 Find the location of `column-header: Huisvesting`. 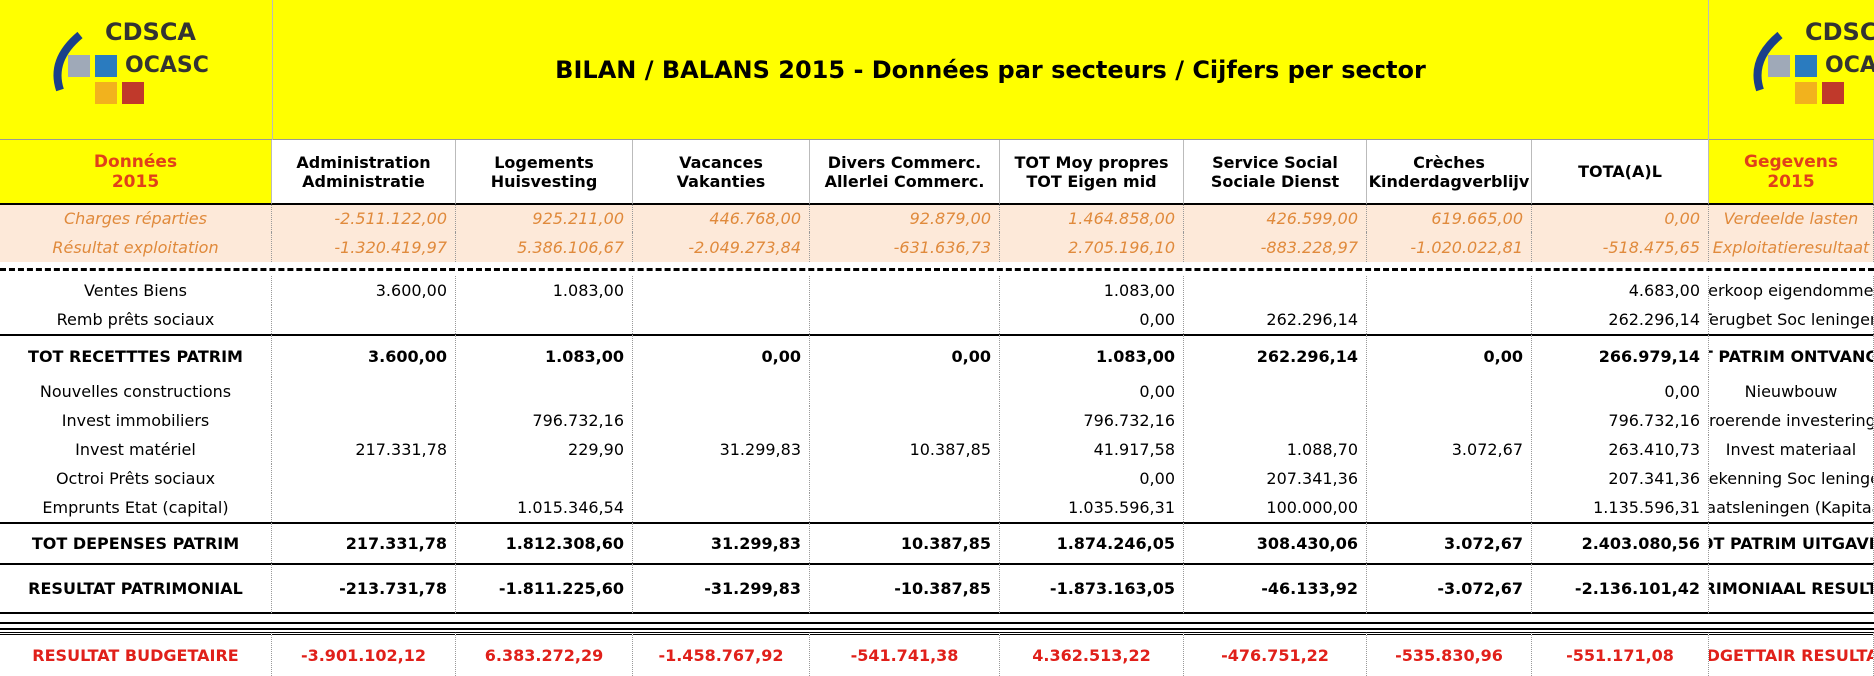

column-header: Huisvesting is located at coordinates (544, 181).